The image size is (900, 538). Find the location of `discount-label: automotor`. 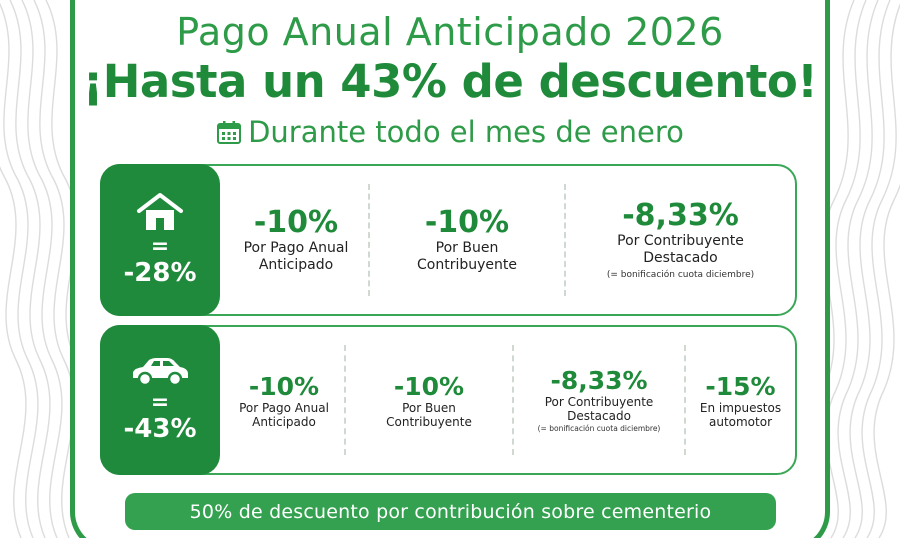

discount-label: automotor is located at coordinates (740, 421).